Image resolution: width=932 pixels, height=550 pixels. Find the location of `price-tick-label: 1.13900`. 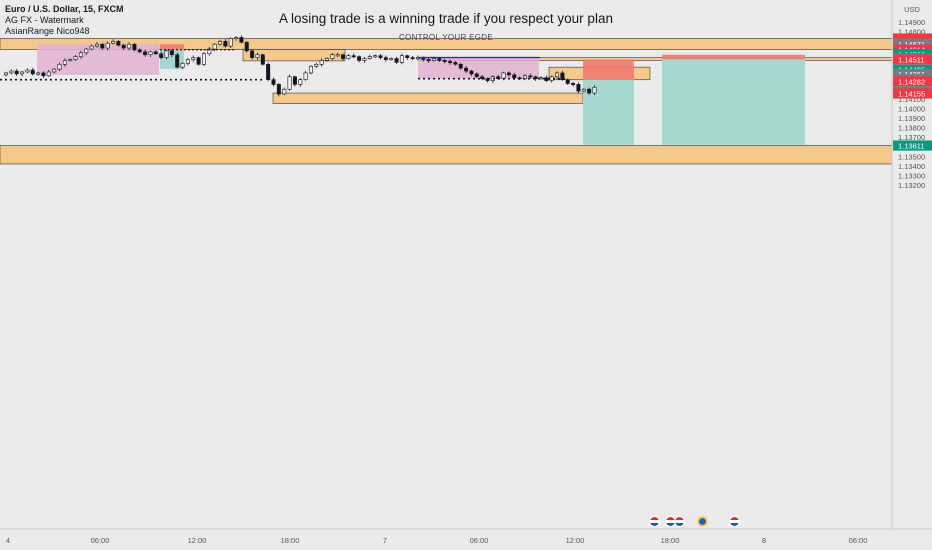

price-tick-label: 1.13900 is located at coordinates (911, 118).